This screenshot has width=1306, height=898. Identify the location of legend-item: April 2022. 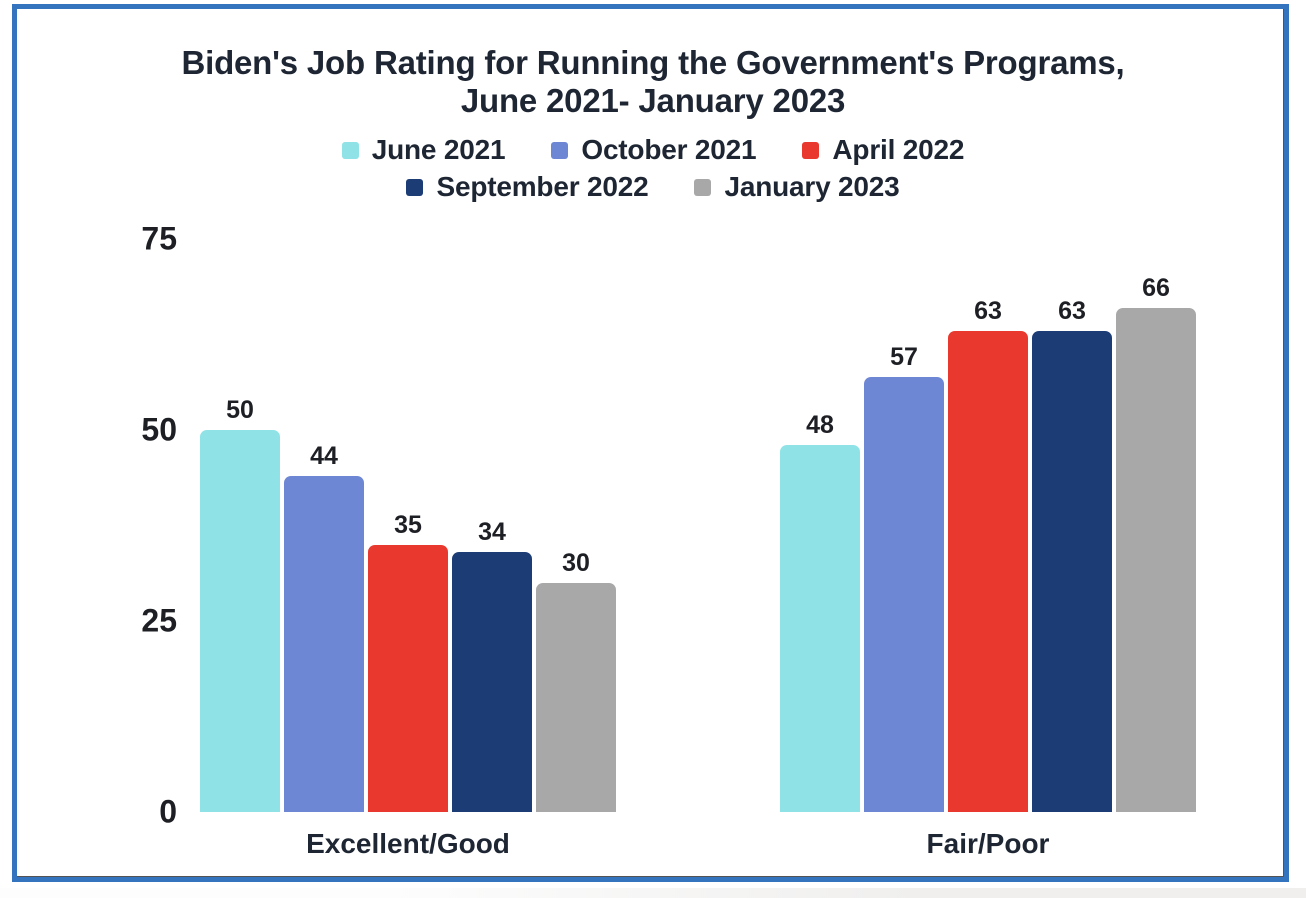
(883, 150).